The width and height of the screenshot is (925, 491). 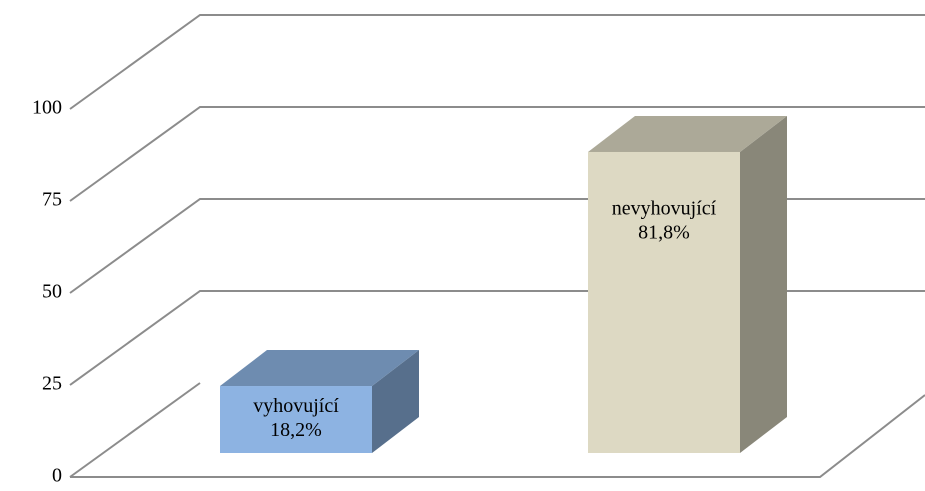 What do you see at coordinates (52, 200) in the screenshot?
I see `y-tick-label: 75` at bounding box center [52, 200].